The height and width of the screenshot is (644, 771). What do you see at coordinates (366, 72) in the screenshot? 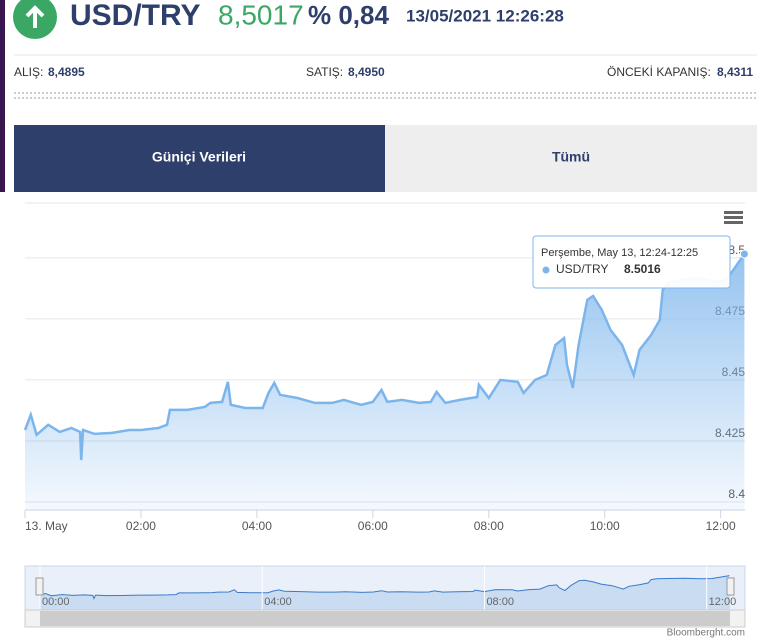
I see `quote-value: 8,4950` at bounding box center [366, 72].